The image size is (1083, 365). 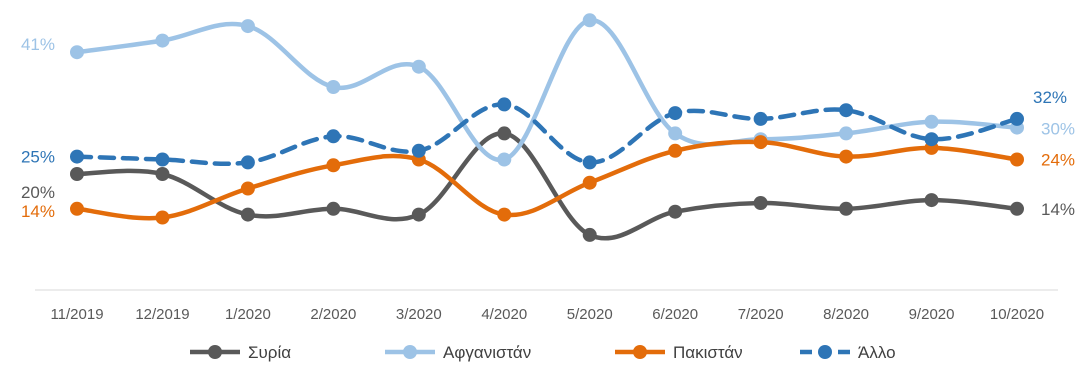 What do you see at coordinates (877, 352) in the screenshot?
I see `legend-label: Άλλο` at bounding box center [877, 352].